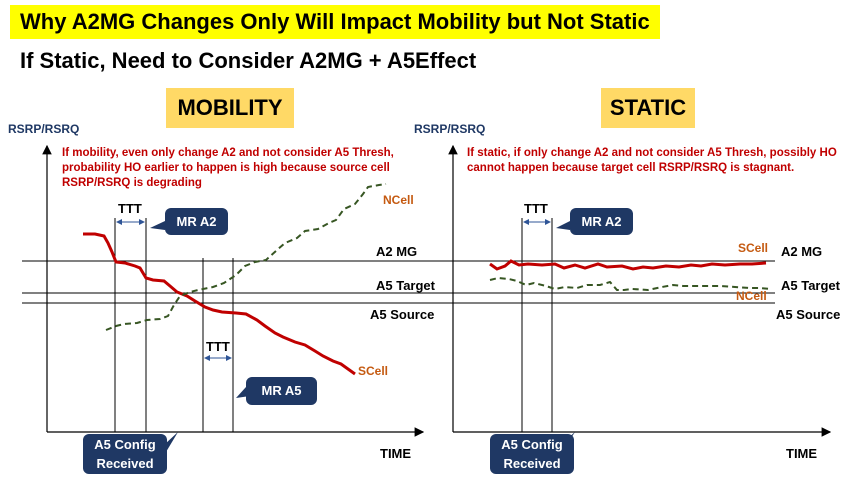 This screenshot has height=477, width=850. Describe the element at coordinates (450, 129) in the screenshot. I see `static-y-axis-label: RSRP/RSRQ` at that location.